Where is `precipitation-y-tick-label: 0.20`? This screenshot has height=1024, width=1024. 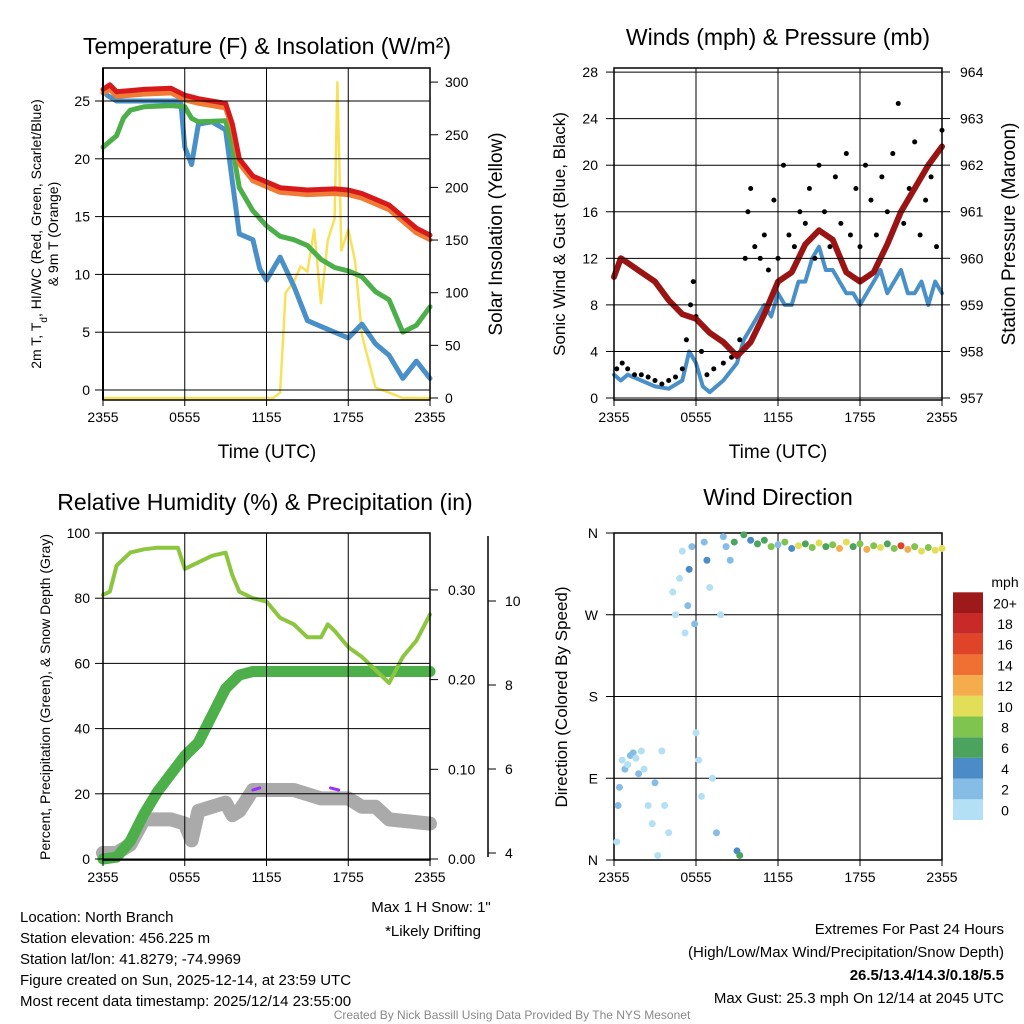
precipitation-y-tick-label: 0.20 is located at coordinates (461, 680).